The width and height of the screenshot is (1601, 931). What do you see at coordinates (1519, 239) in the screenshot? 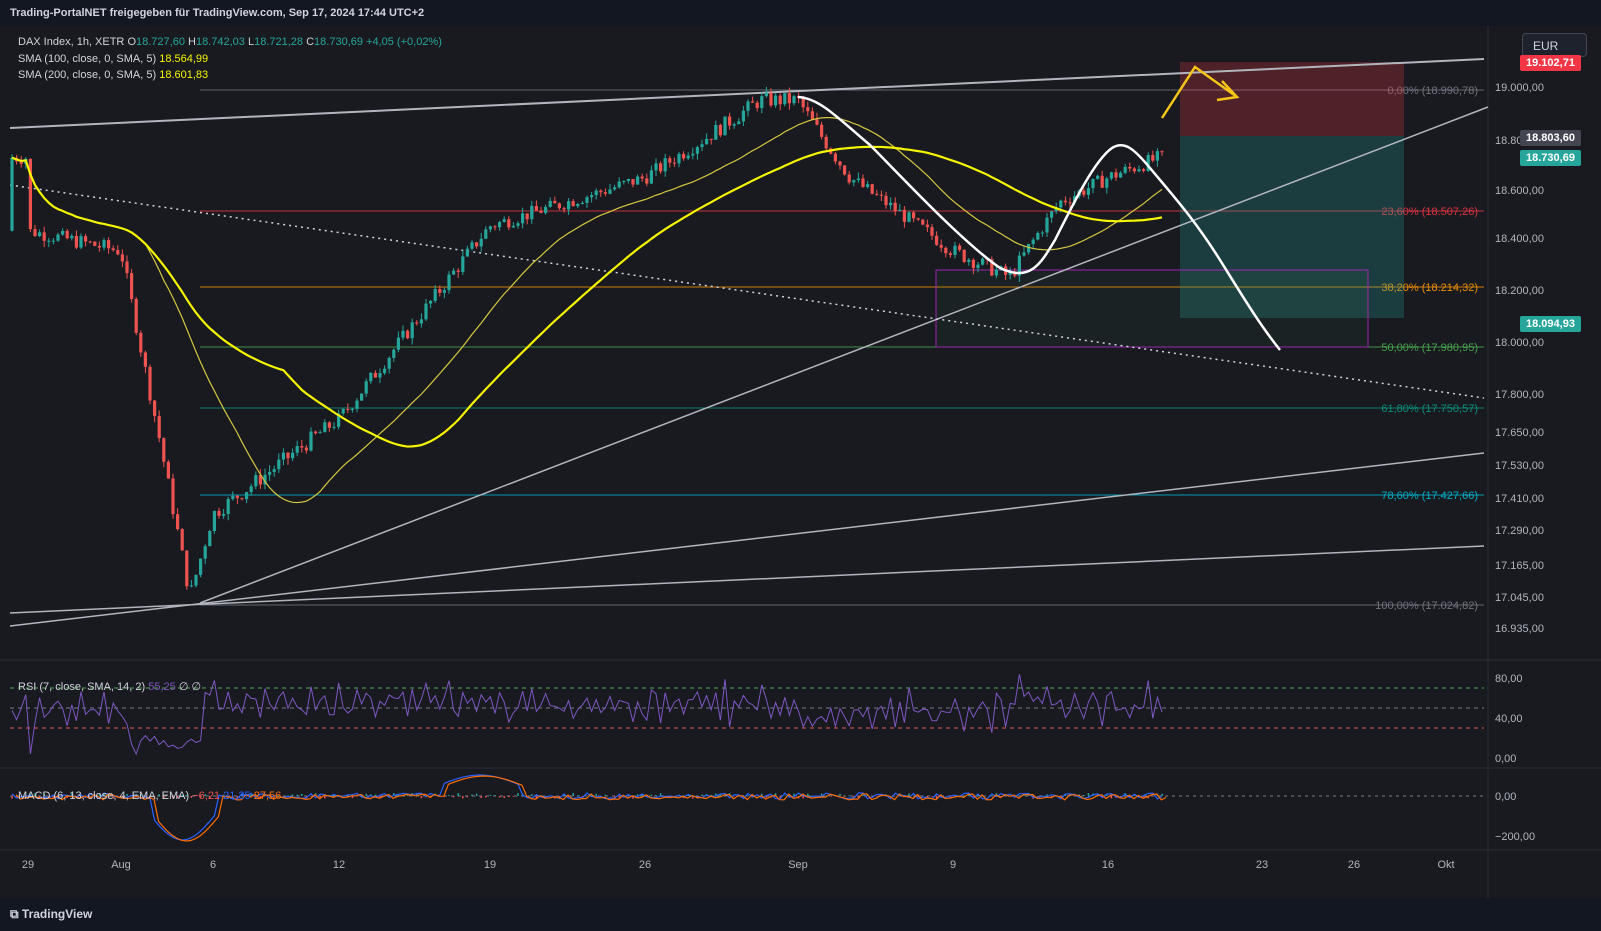
I see `price-axis-label: 18.400,00` at bounding box center [1519, 239].